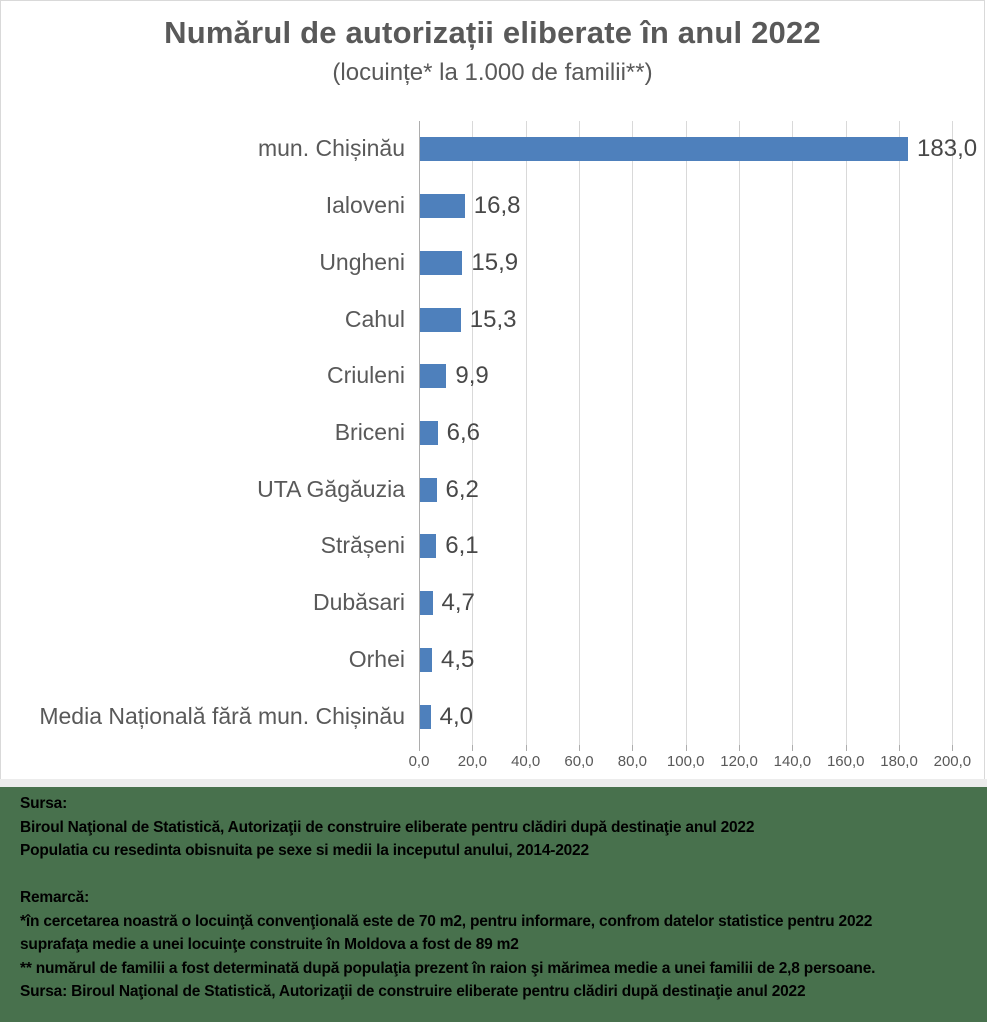  What do you see at coordinates (462, 546) in the screenshot?
I see `value-label: 6,1` at bounding box center [462, 546].